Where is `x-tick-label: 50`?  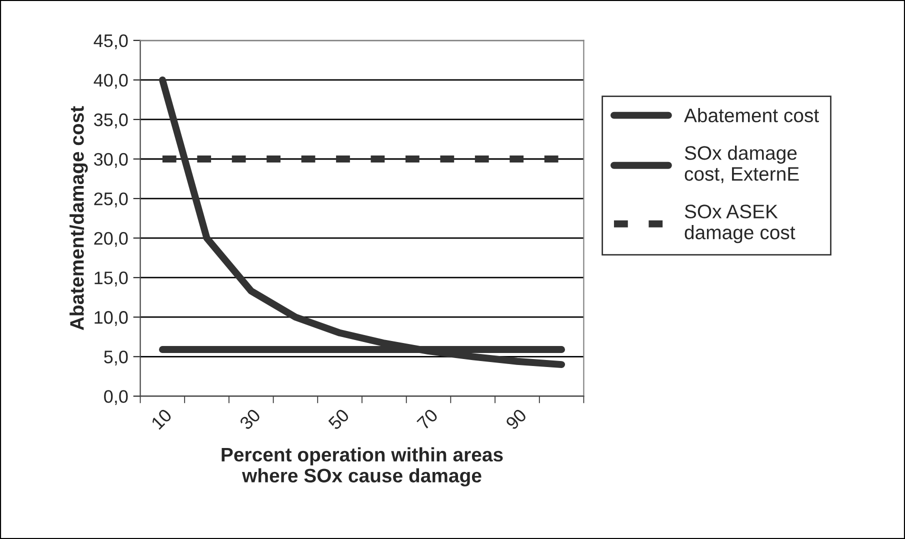
x-tick-label: 50 is located at coordinates (339, 419).